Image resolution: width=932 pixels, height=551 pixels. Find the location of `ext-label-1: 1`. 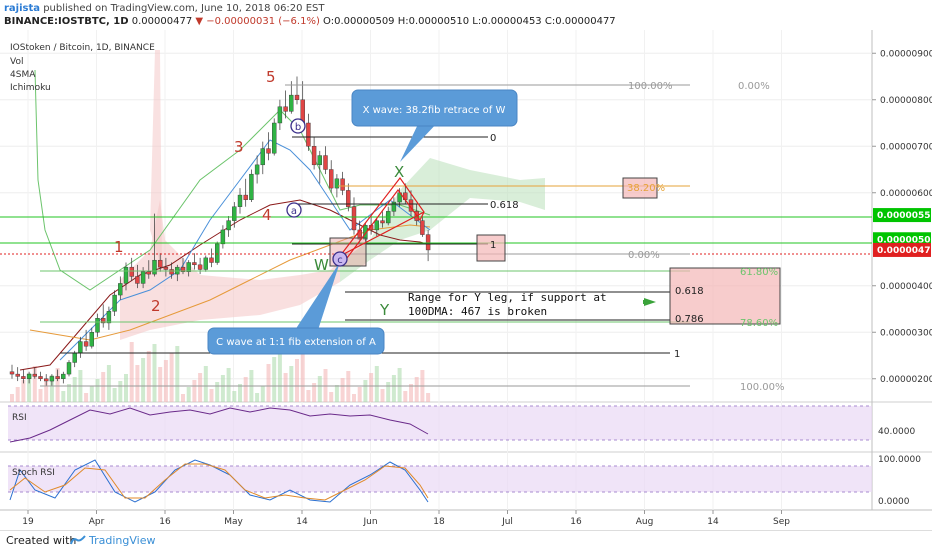

ext-label-1: 1 is located at coordinates (493, 245).